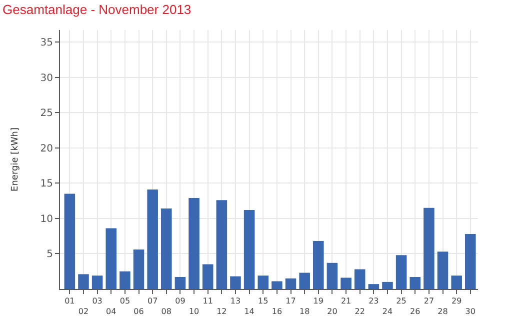 This screenshot has height=328, width=510. What do you see at coordinates (332, 311) in the screenshot?
I see `x-tick-label: 20` at bounding box center [332, 311].